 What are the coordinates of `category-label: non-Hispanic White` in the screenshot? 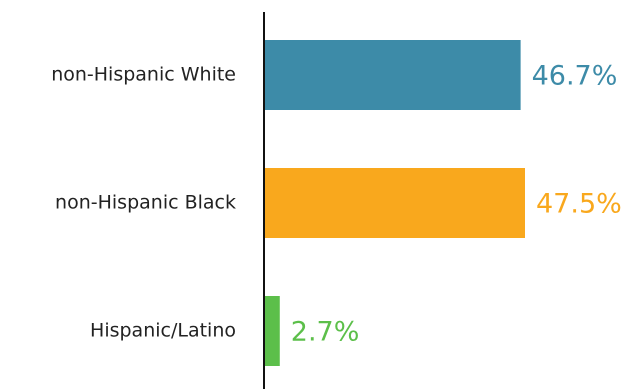 It's located at (143, 75).